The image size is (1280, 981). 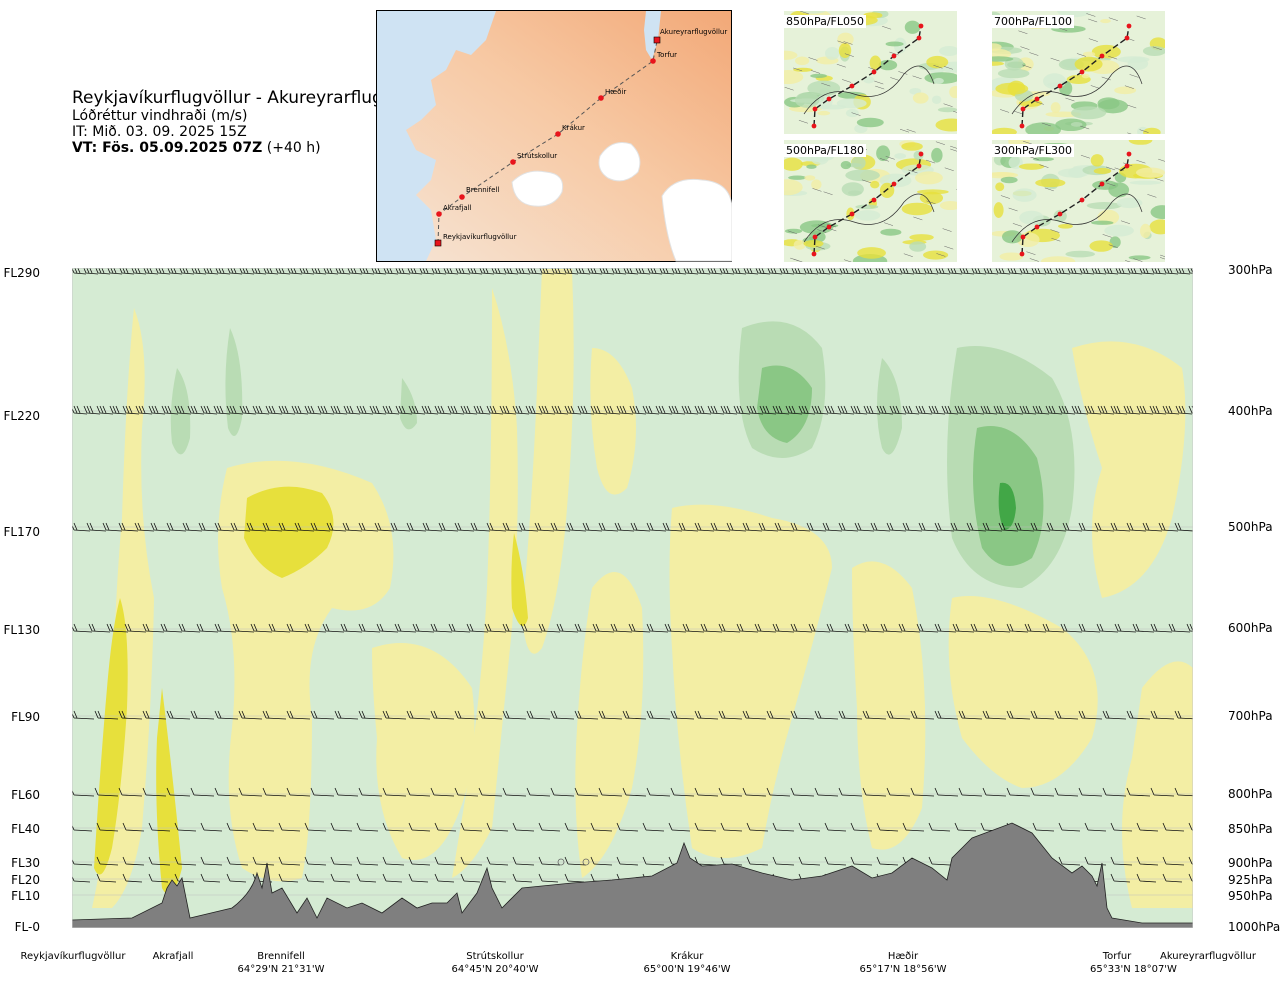 I want to click on mini-map-coastline, so click(x=869, y=90).